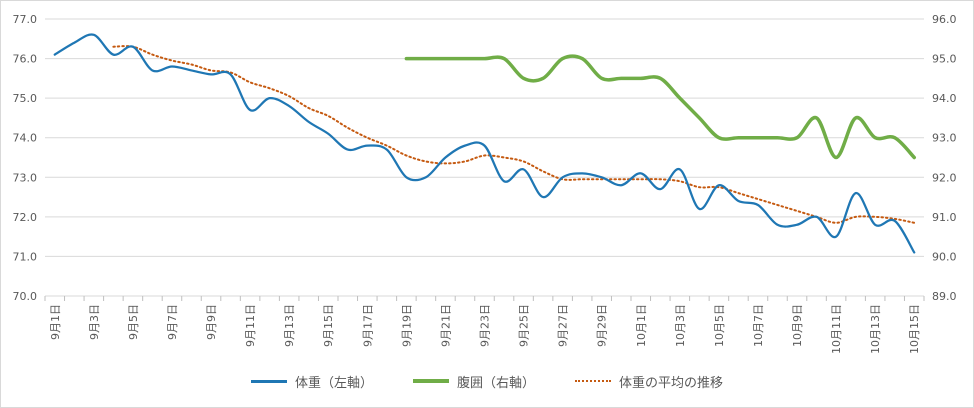 This screenshot has height=408, width=974. I want to click on legend: 体重（左軸） 腹囲（右軸） 体重の平均の推移, so click(487, 381).